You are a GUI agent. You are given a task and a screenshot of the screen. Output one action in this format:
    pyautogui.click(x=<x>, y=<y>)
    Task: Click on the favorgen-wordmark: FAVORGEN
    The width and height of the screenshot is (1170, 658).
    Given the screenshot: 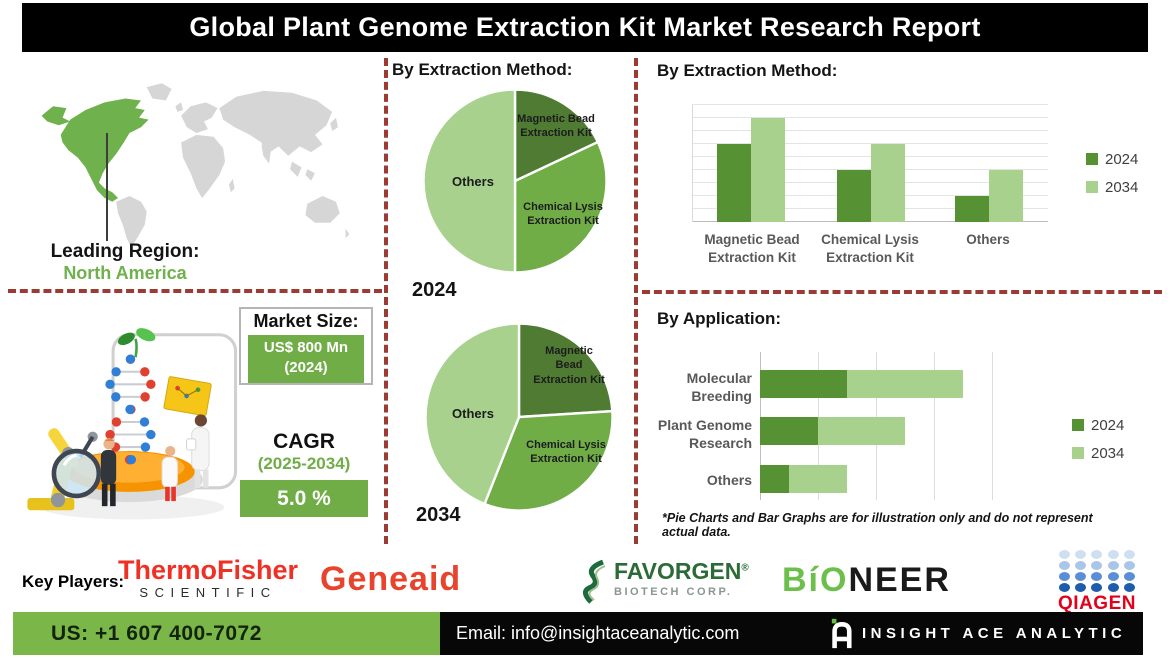 What is the action you would take?
    pyautogui.click(x=678, y=571)
    